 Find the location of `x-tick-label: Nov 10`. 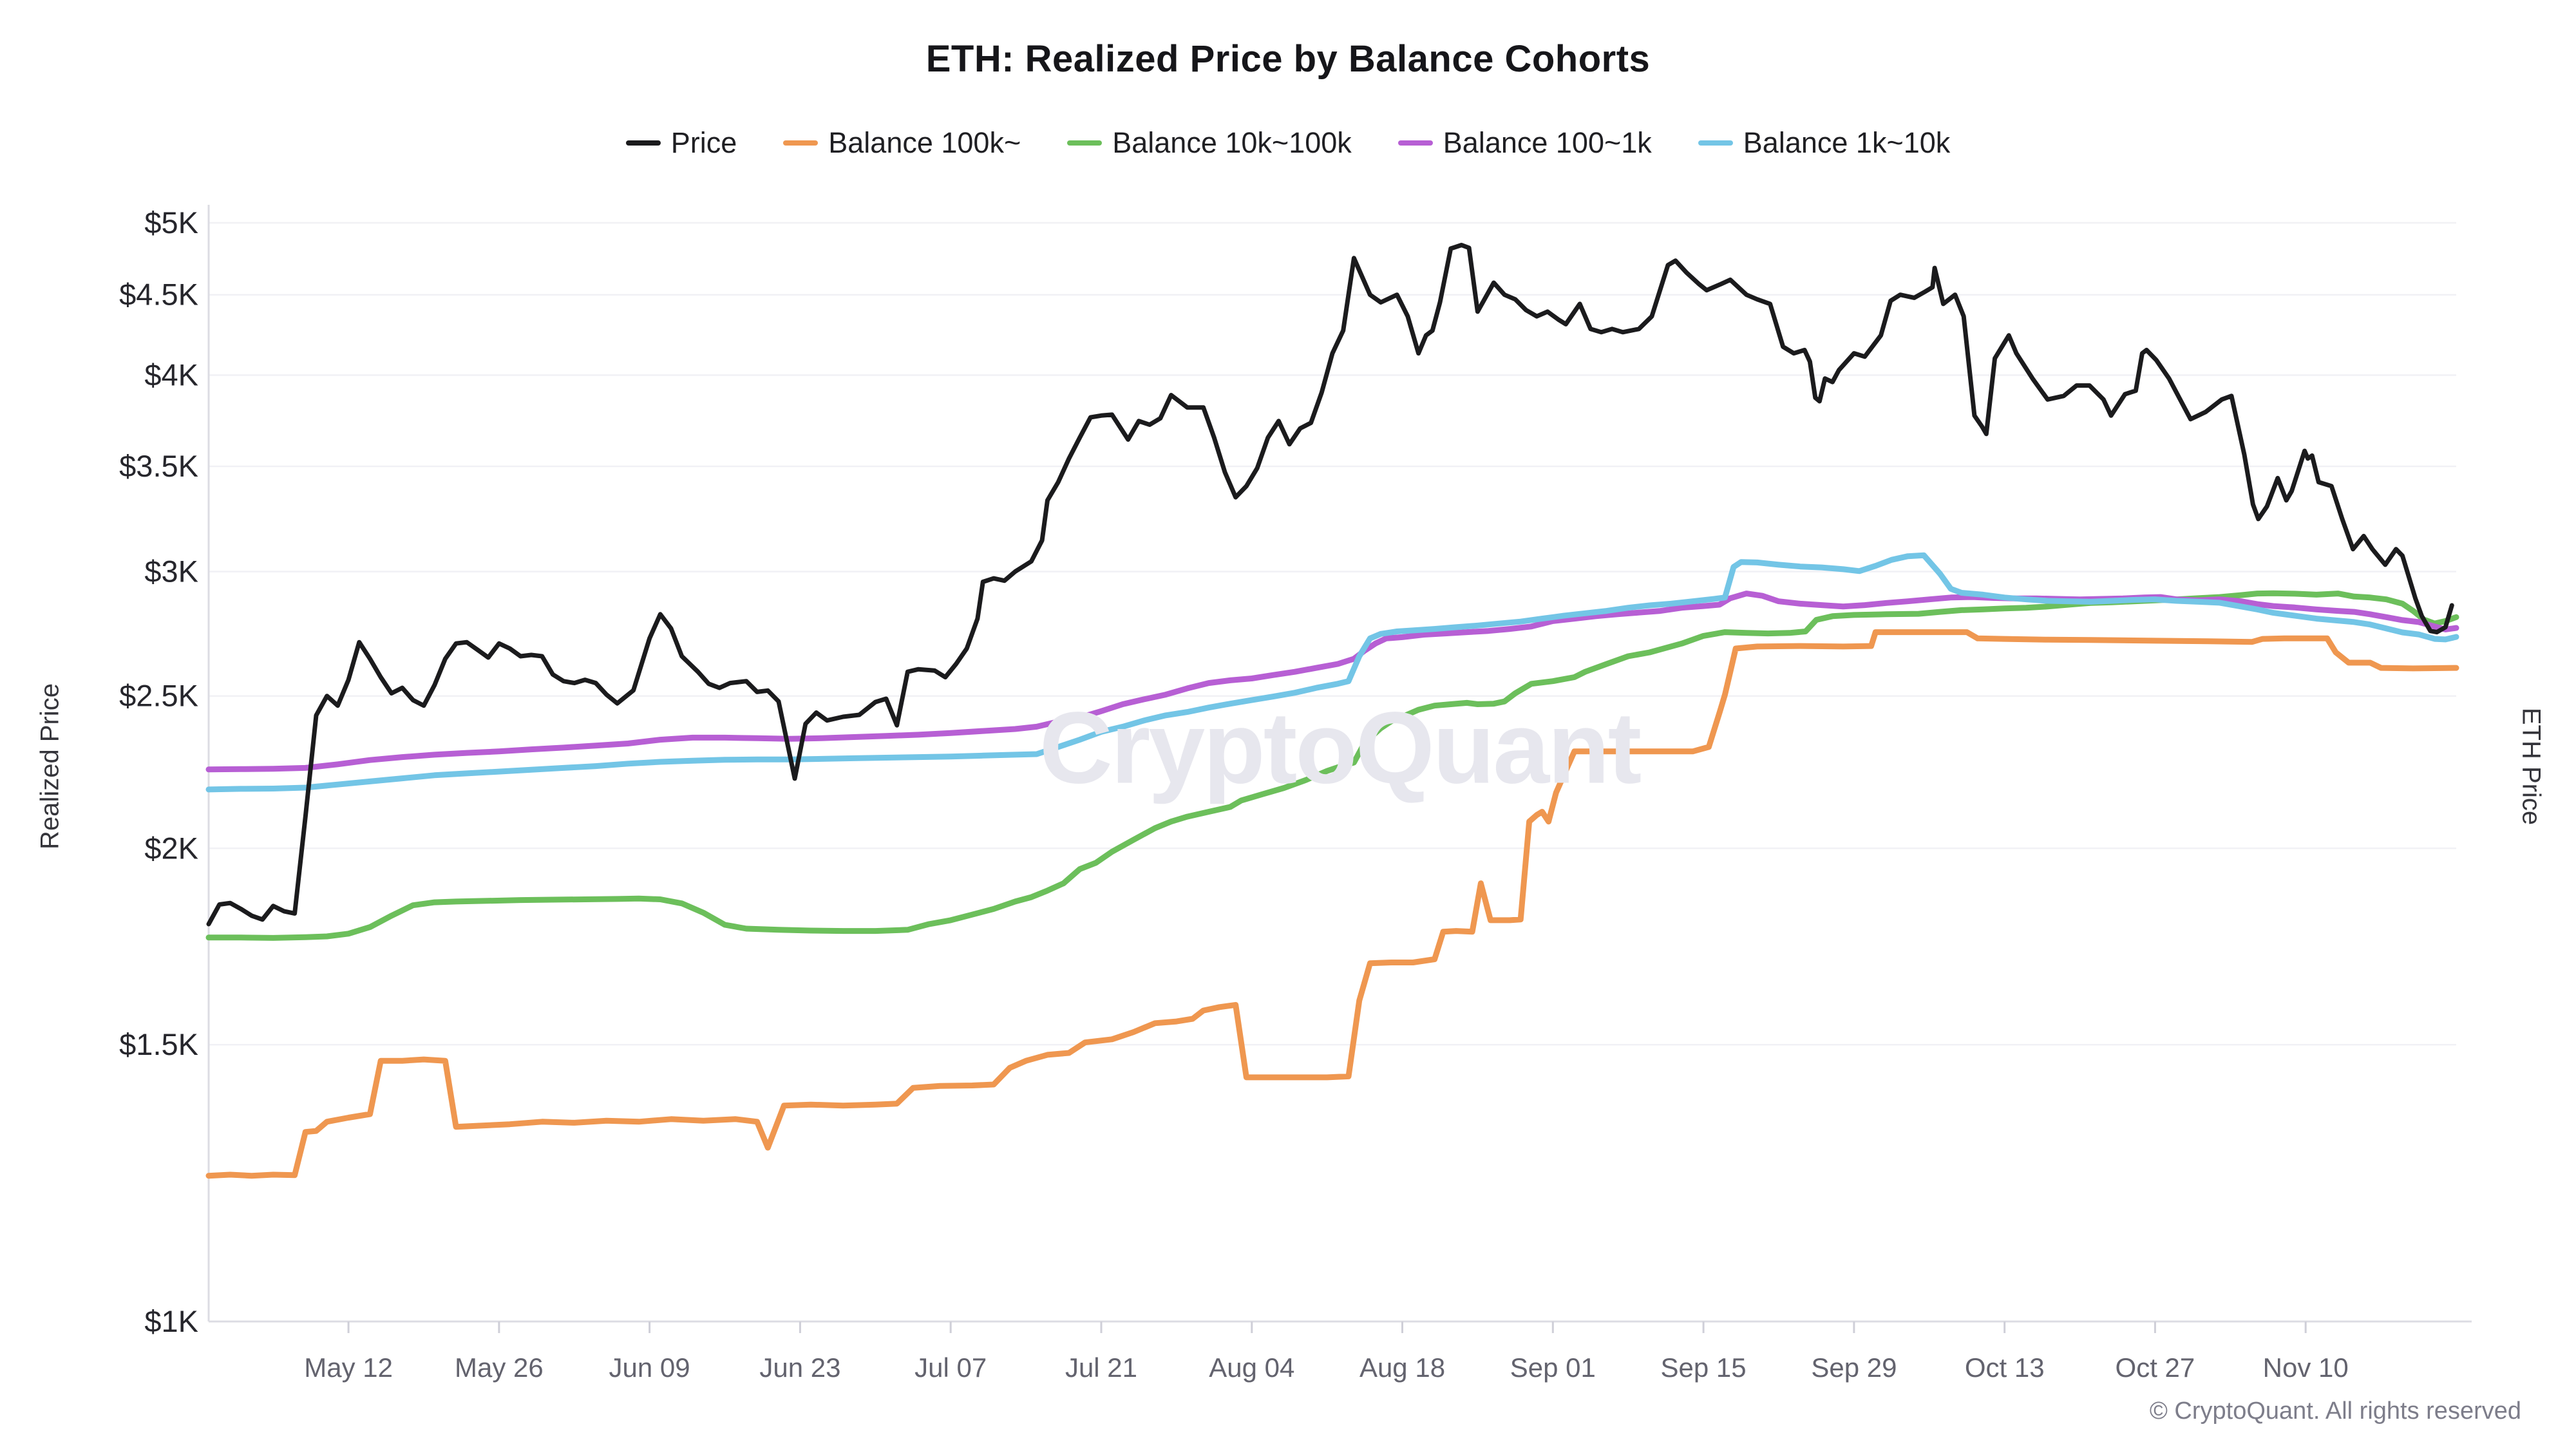

x-tick-label: Nov 10 is located at coordinates (2306, 1368).